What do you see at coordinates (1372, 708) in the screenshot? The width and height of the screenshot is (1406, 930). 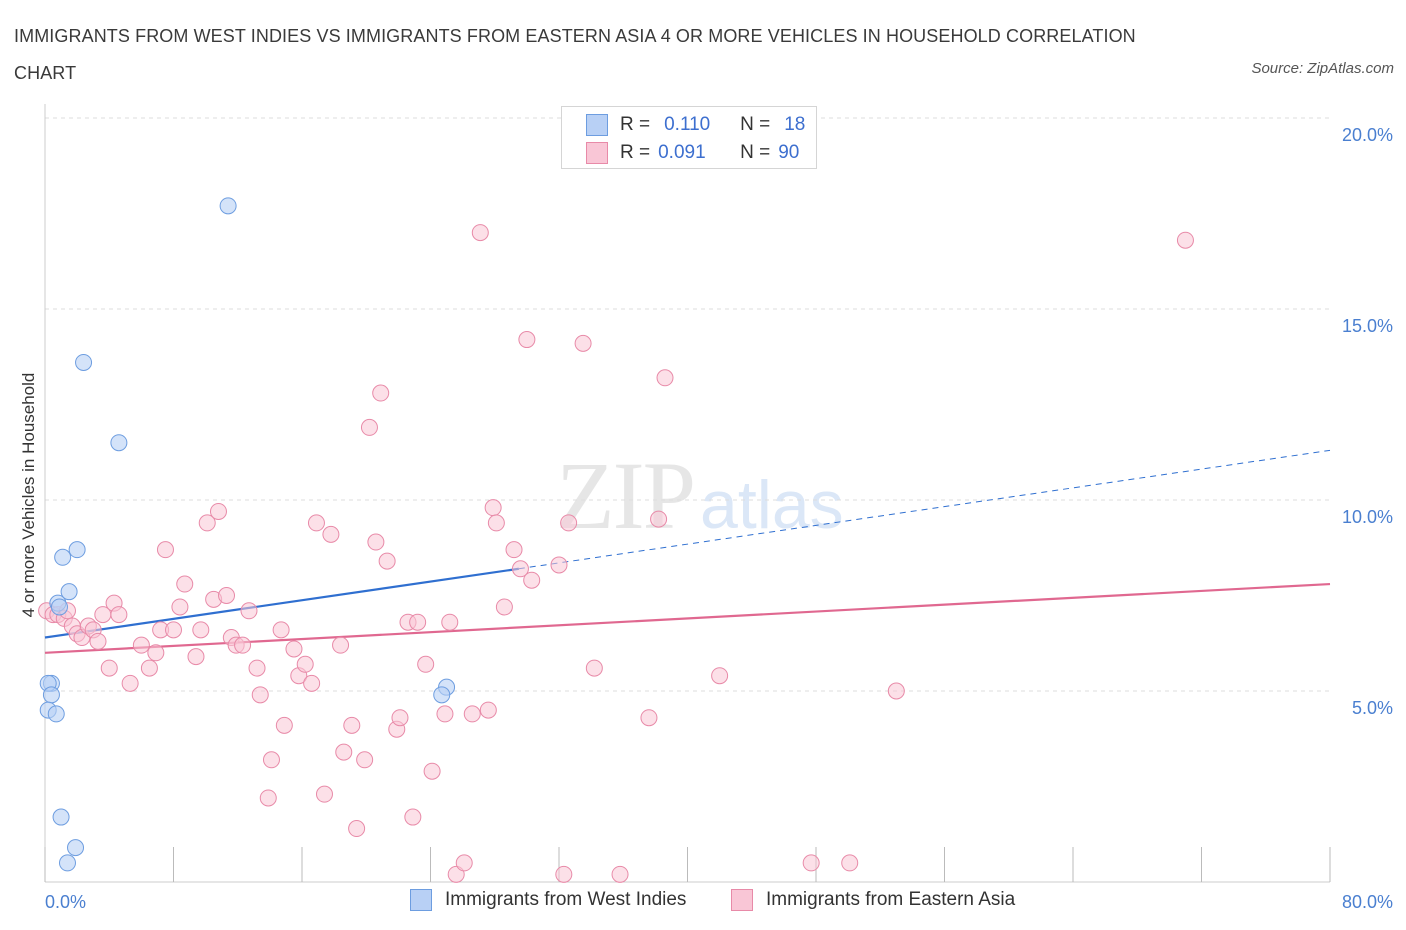 I see `y-tick-label: 5.0%` at bounding box center [1372, 708].